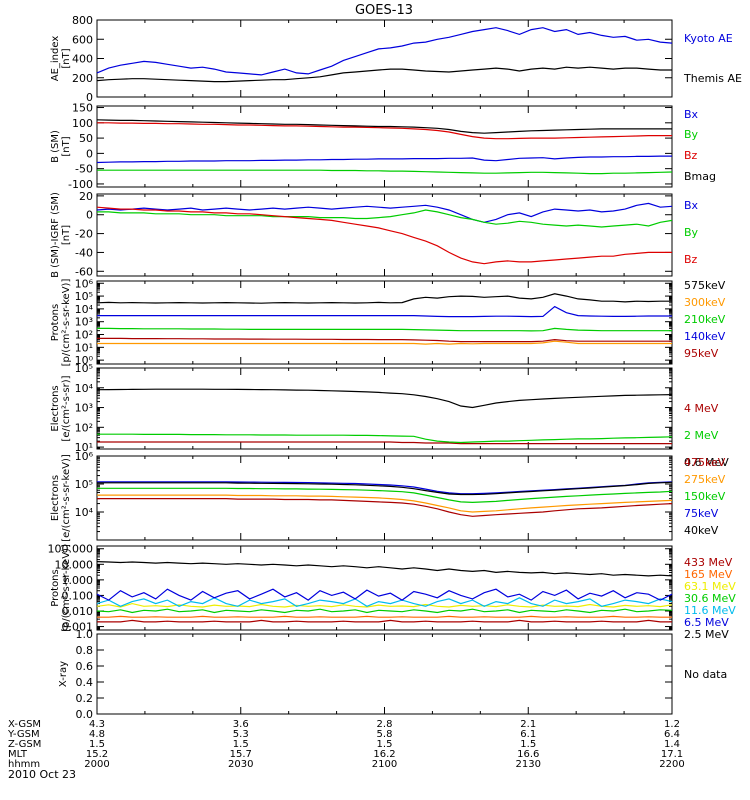 Image resolution: width=750 pixels, height=800 pixels. What do you see at coordinates (84, 283) in the screenshot?
I see `ytick-label: 10⁶` at bounding box center [84, 283].